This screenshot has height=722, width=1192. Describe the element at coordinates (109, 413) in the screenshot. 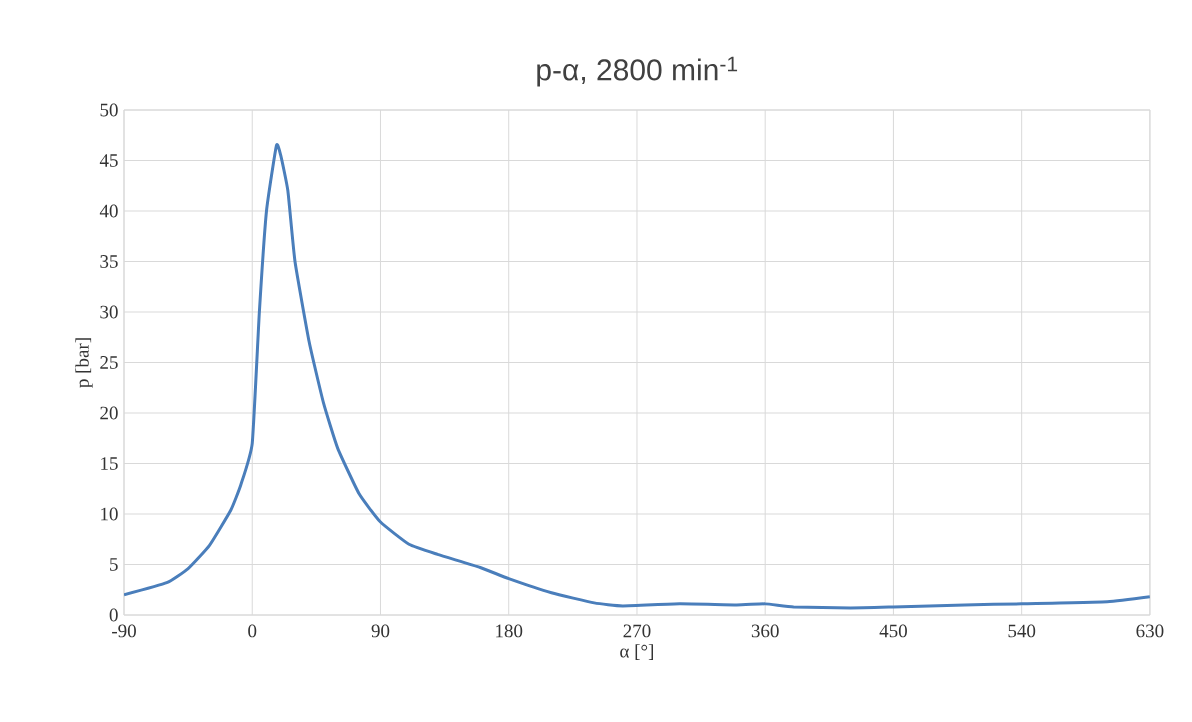

I see `y-tick-label: 20` at that location.